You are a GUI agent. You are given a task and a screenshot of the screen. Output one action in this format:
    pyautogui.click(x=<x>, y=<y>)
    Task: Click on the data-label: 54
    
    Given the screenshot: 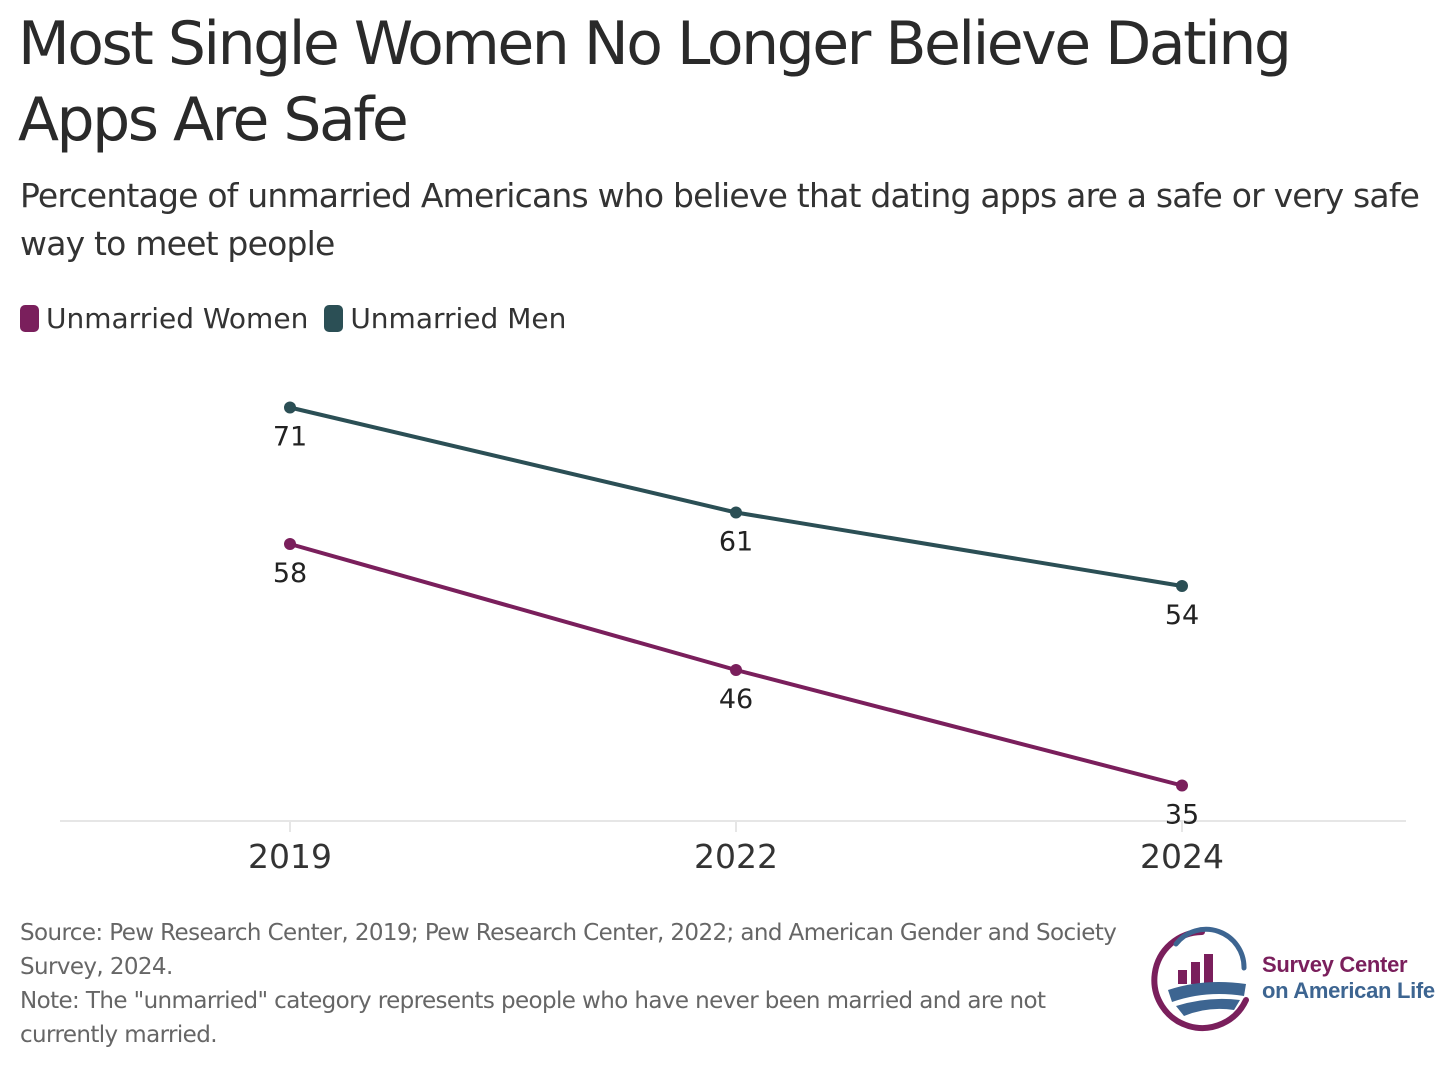 What is the action you would take?
    pyautogui.click(x=1182, y=615)
    